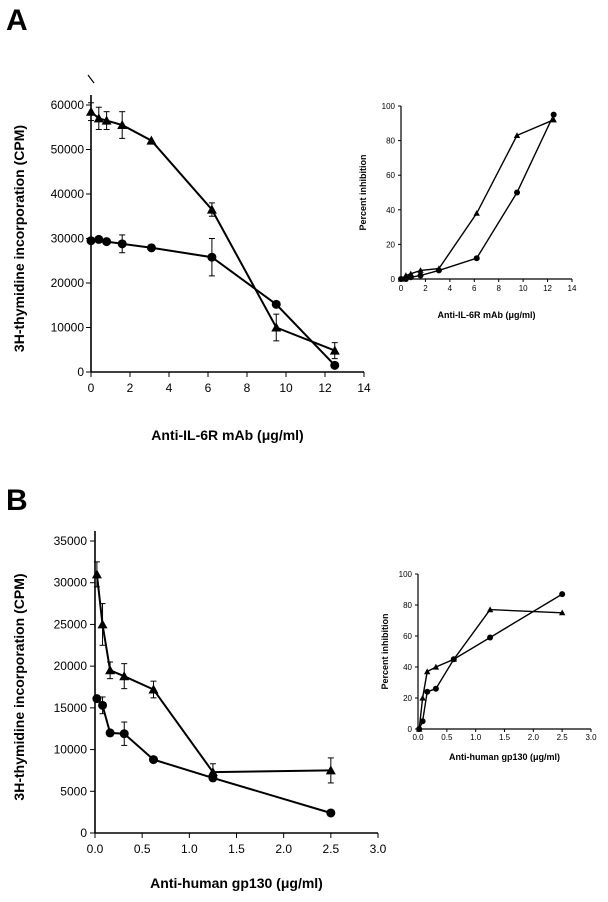 The width and height of the screenshot is (608, 902). Describe the element at coordinates (68, 105) in the screenshot. I see `y-tick-label: 60000` at that location.